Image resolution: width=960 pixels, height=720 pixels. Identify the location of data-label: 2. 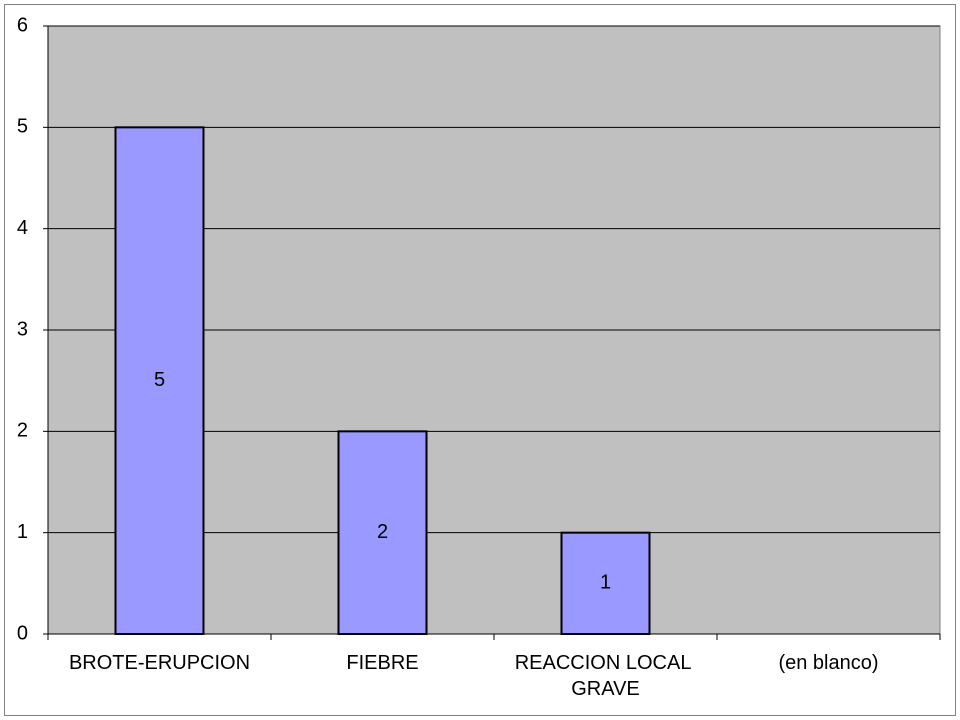
(382, 532).